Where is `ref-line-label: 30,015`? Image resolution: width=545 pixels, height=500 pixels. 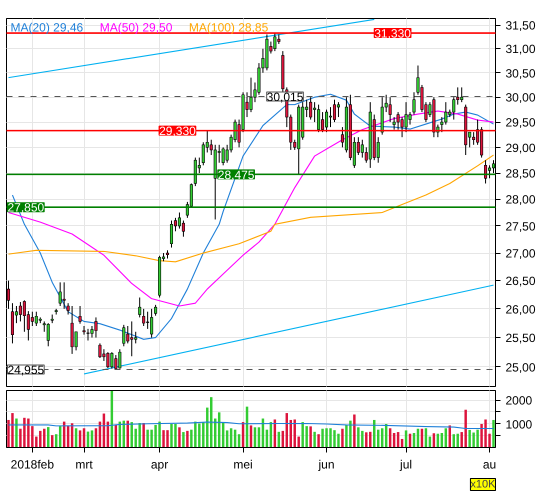
ref-line-label: 30,015 is located at coordinates (285, 97).